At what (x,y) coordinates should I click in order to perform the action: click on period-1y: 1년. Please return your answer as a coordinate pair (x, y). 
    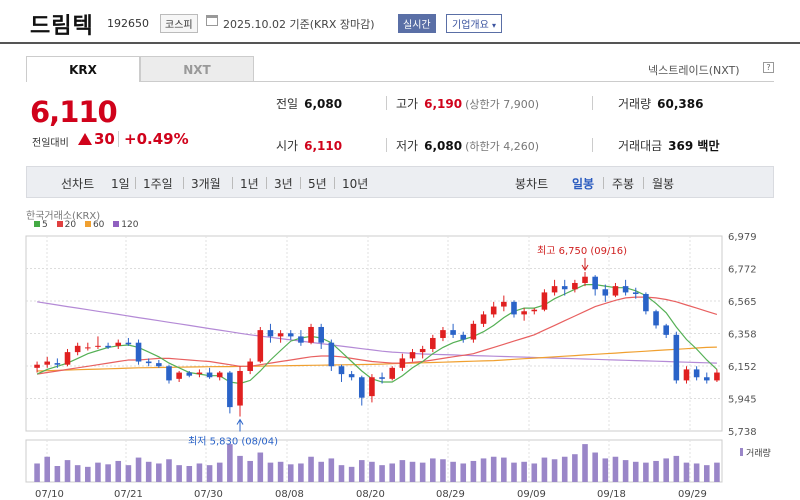
    Looking at the image, I should click on (249, 184).